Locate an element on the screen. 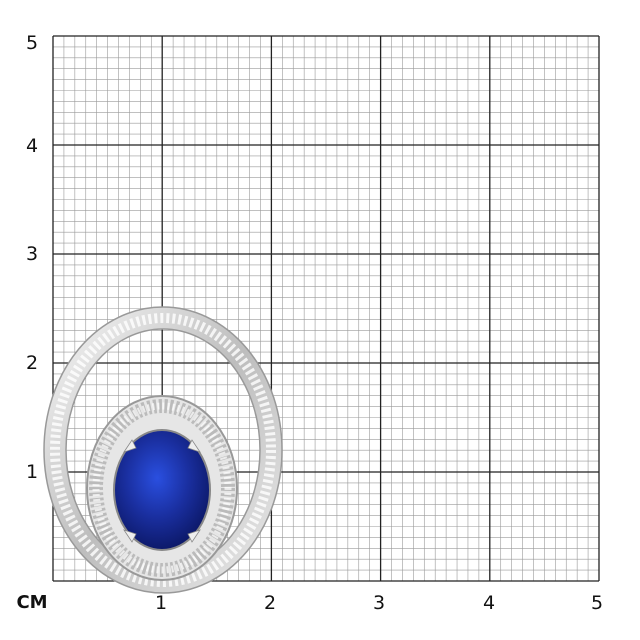 This screenshot has width=640, height=640. y-label-4: 4 is located at coordinates (32, 146).